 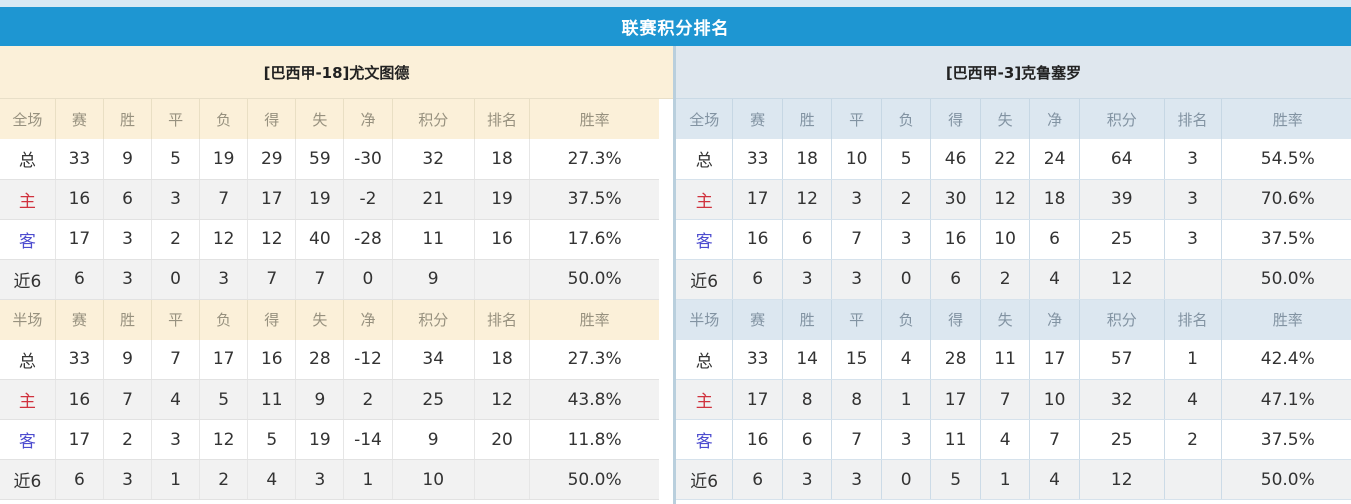 What do you see at coordinates (1013, 279) in the screenshot?
I see `table-row: 近6 6 3 3 0 6 2 4 12 50.0%` at bounding box center [1013, 279].